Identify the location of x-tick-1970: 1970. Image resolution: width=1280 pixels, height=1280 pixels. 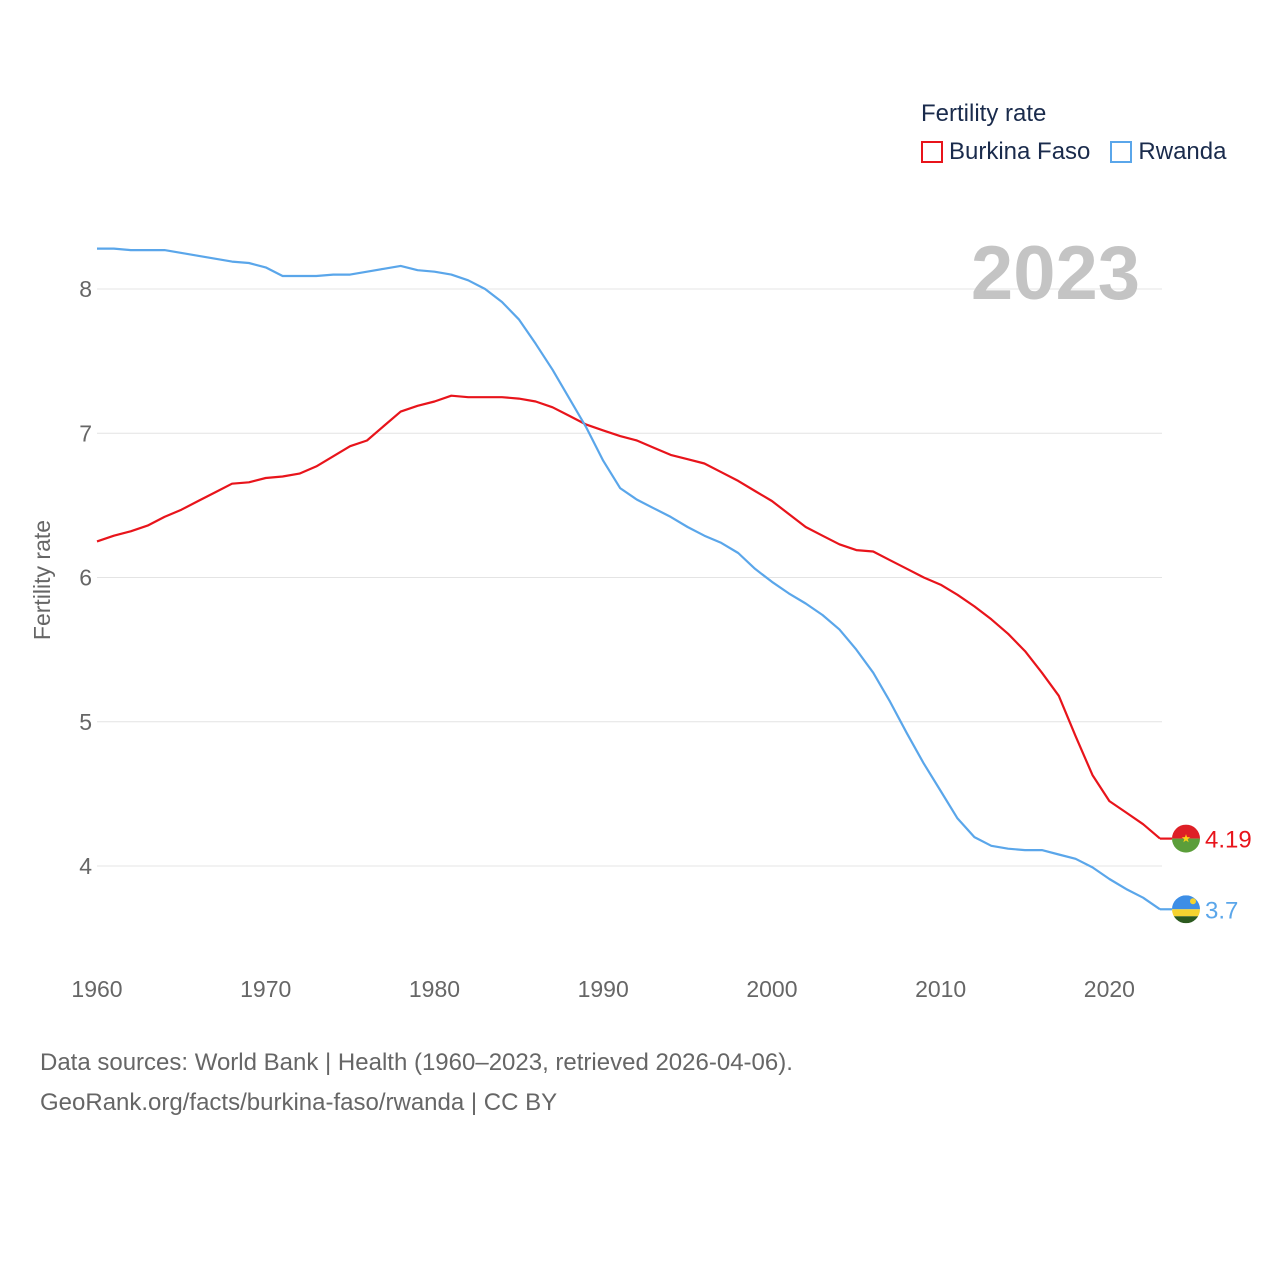
(265, 989).